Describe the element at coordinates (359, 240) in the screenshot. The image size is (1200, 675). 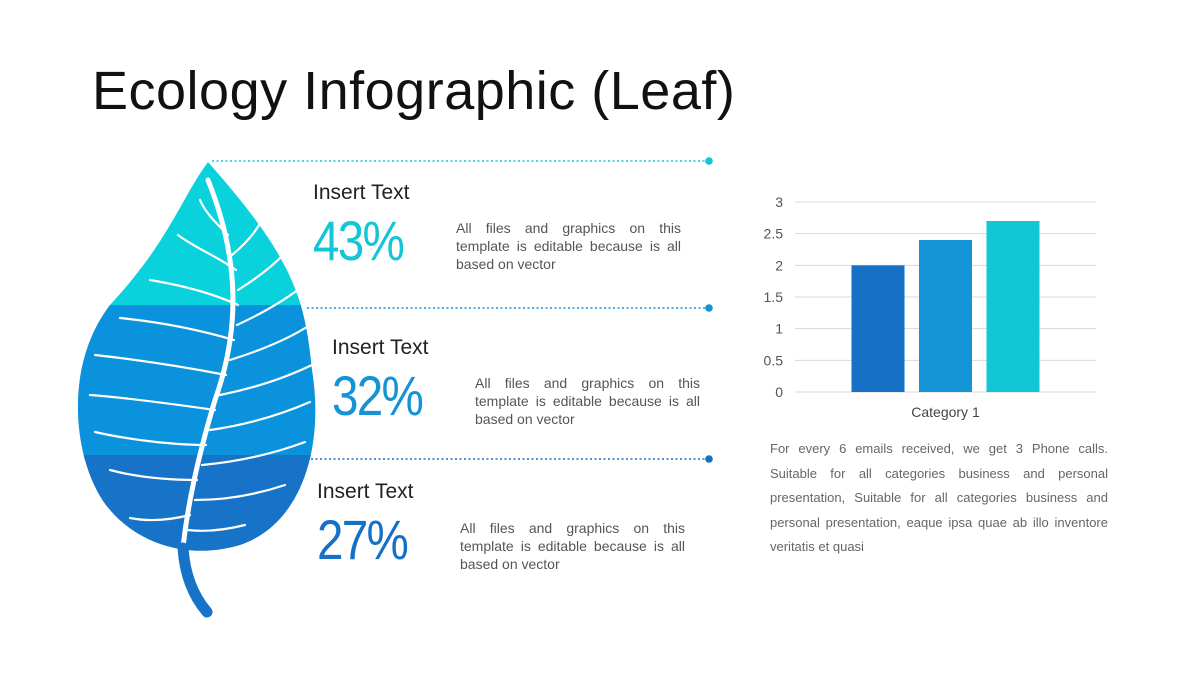
I see `stat-value: 43%` at that location.